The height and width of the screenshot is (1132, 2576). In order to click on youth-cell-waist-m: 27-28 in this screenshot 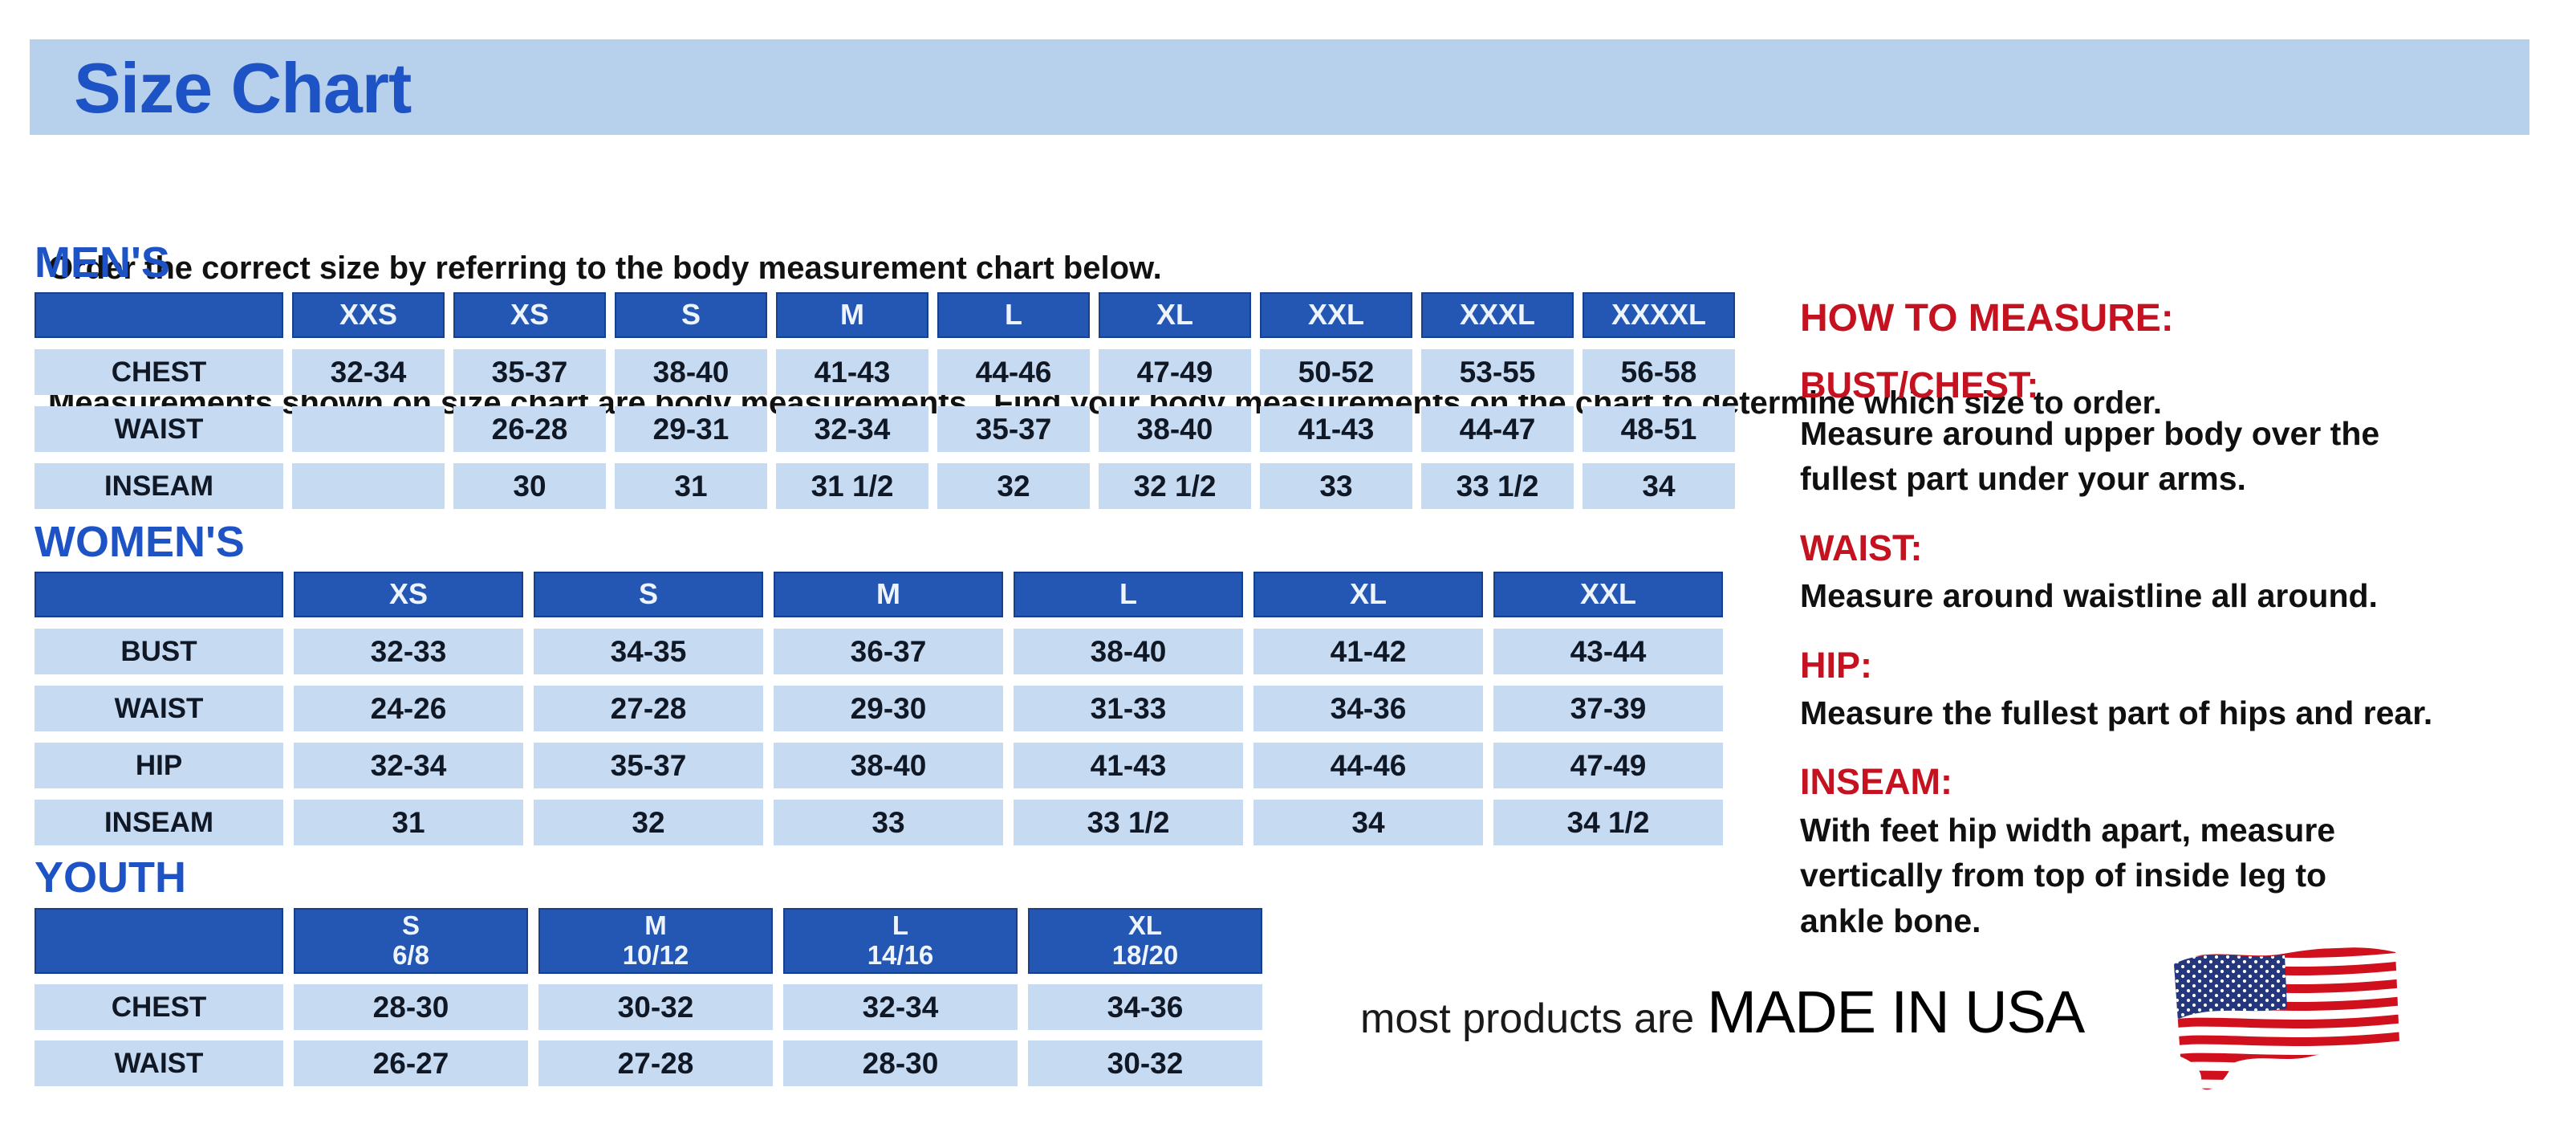, I will do `click(656, 1063)`.